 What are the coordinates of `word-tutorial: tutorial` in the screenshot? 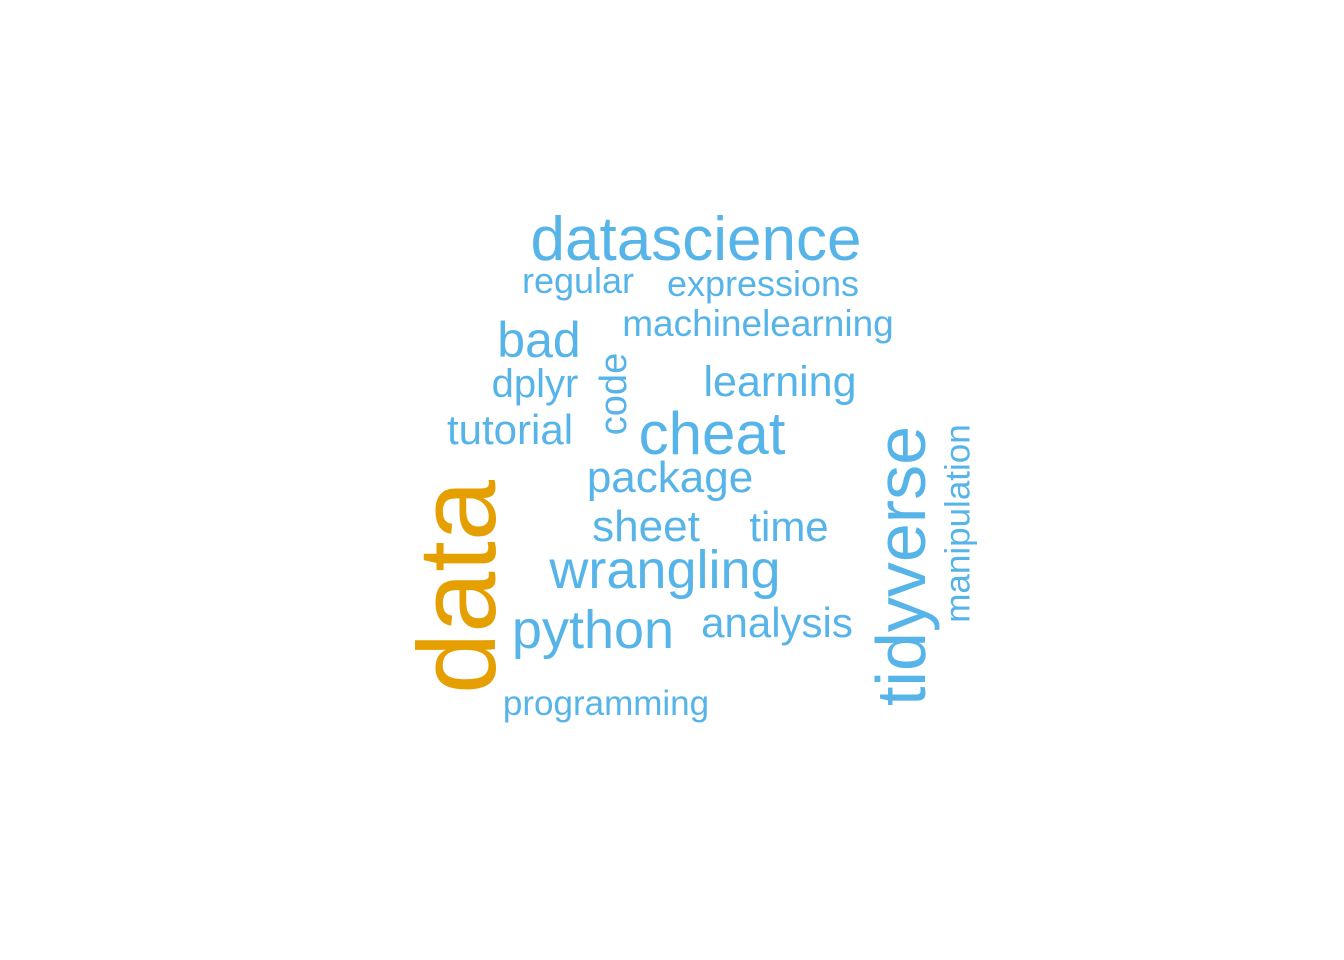 It's located at (510, 429).